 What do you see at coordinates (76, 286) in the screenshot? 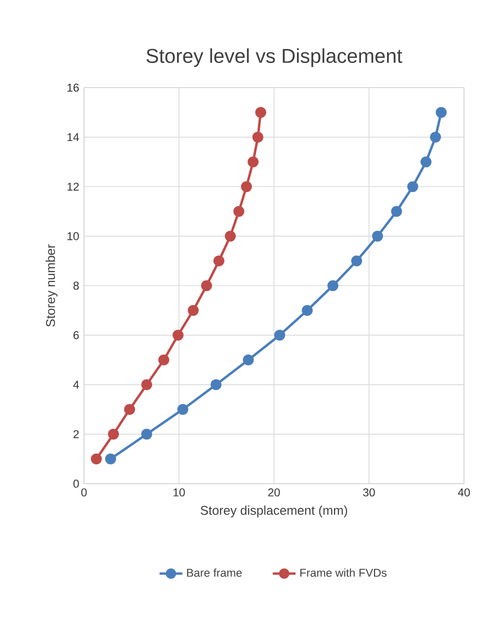
I see `y-tick-label: 8` at bounding box center [76, 286].